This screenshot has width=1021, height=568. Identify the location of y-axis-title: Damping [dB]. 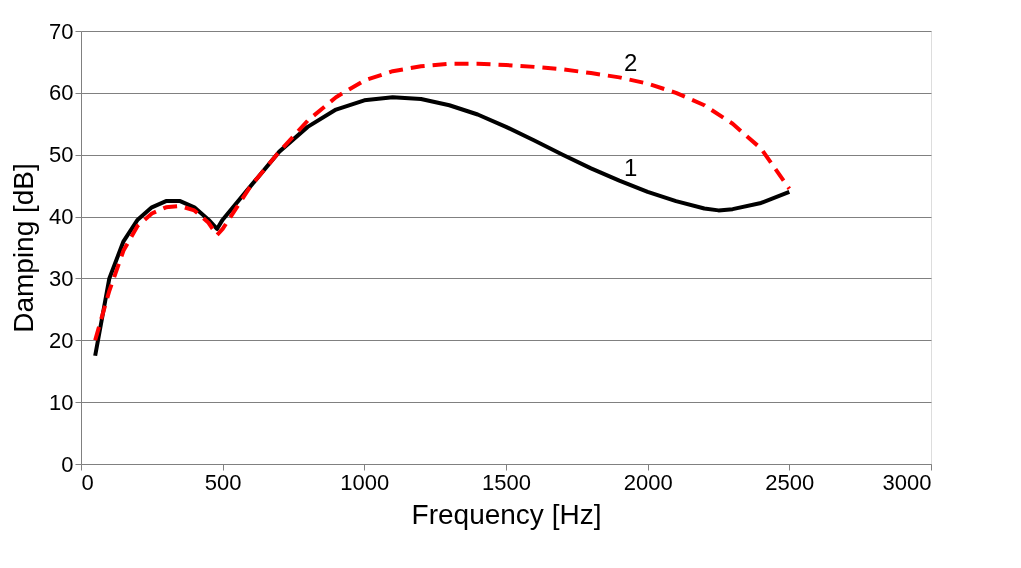
(24, 248).